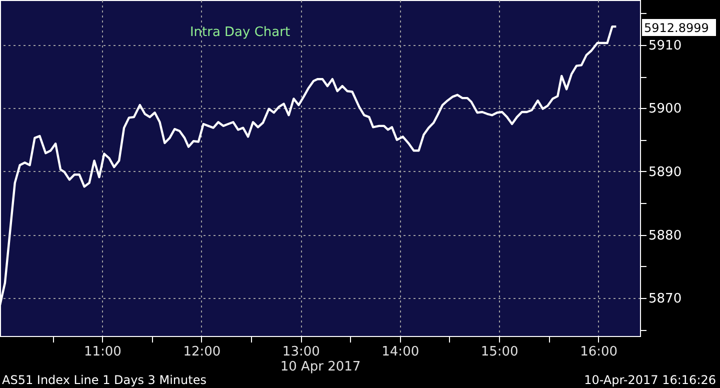 The height and width of the screenshot is (388, 720). Describe the element at coordinates (301, 352) in the screenshot. I see `x-tick-label: 13:00` at that location.